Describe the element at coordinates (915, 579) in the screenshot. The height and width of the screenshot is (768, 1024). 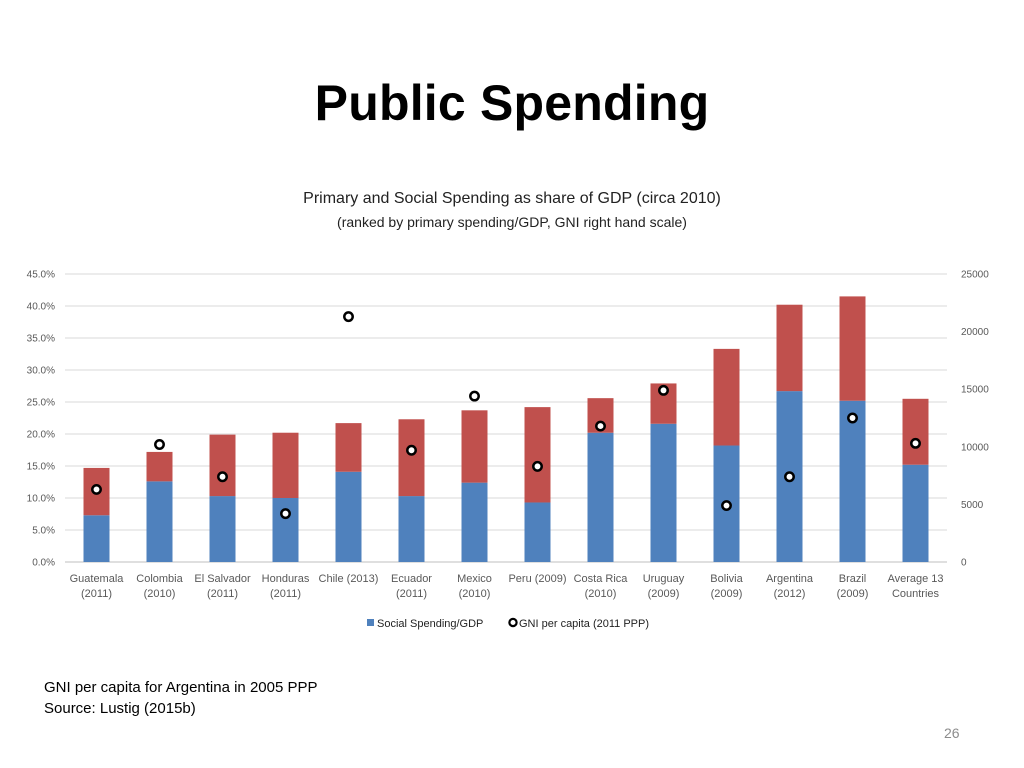
I see `category-label: Average 13` at that location.